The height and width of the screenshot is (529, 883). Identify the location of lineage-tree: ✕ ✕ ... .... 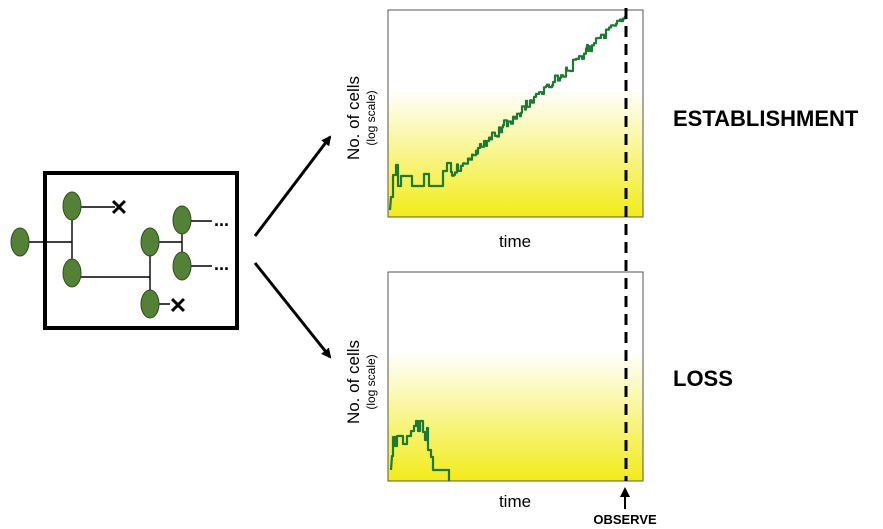
(124, 250).